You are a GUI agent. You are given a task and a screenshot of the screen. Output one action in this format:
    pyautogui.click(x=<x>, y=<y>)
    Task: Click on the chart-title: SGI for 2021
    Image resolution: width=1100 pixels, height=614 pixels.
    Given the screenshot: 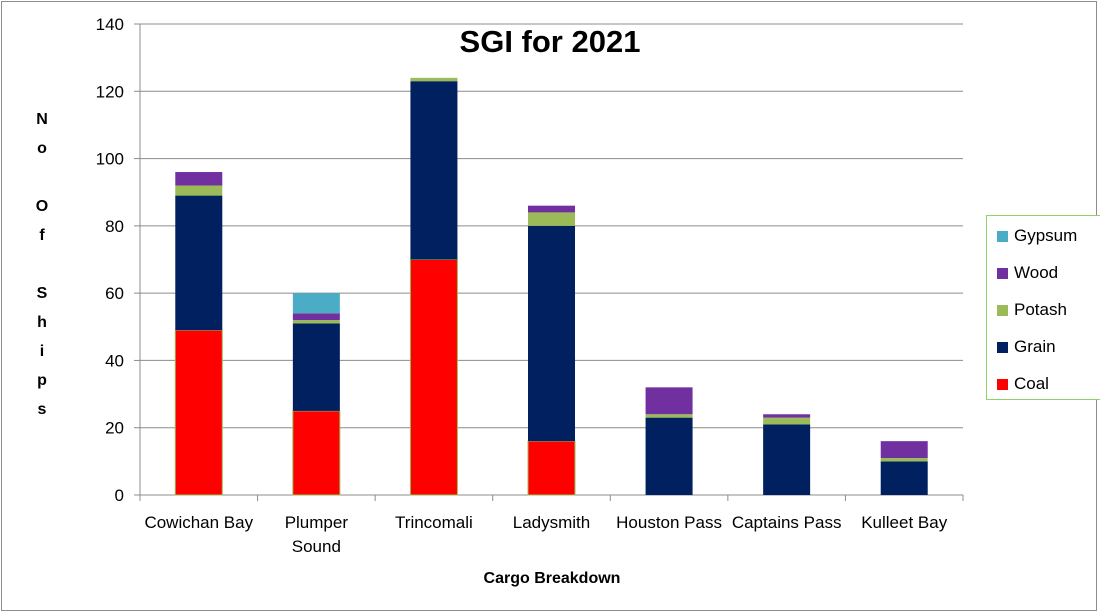 What is the action you would take?
    pyautogui.click(x=550, y=41)
    